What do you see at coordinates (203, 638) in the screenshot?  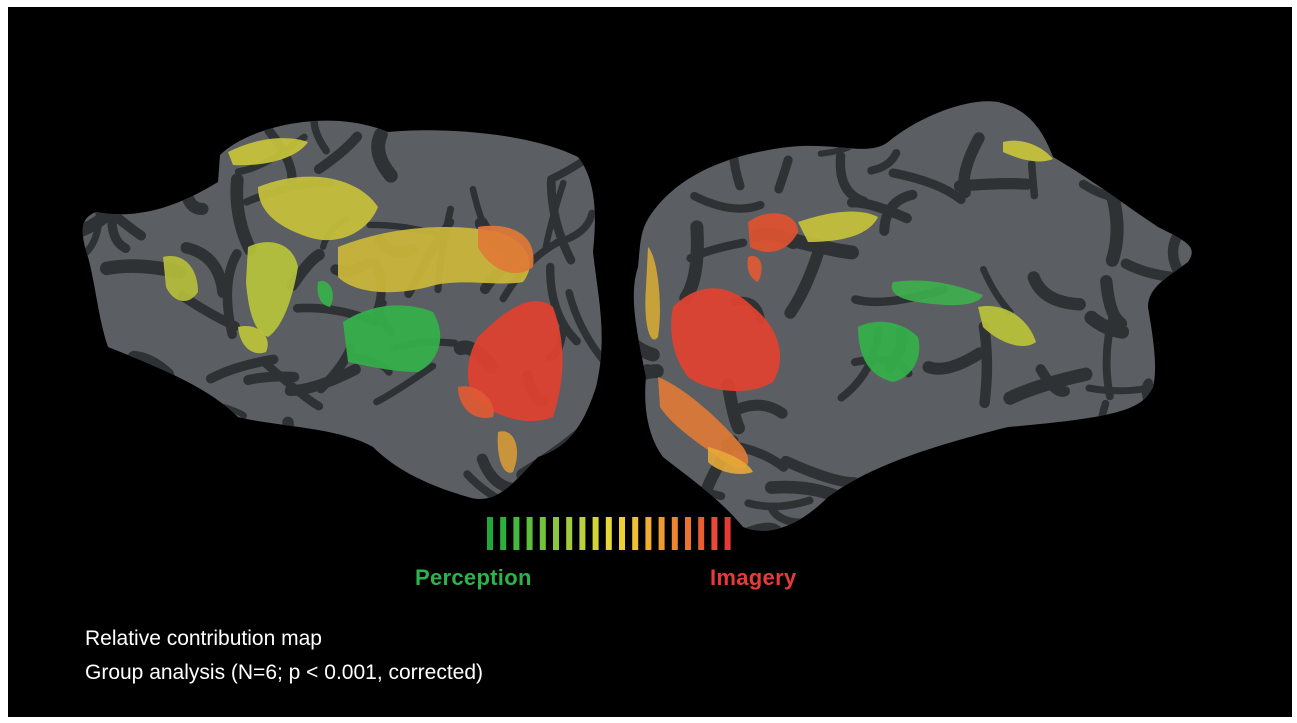 I see `caption-title: Relative contribution map` at bounding box center [203, 638].